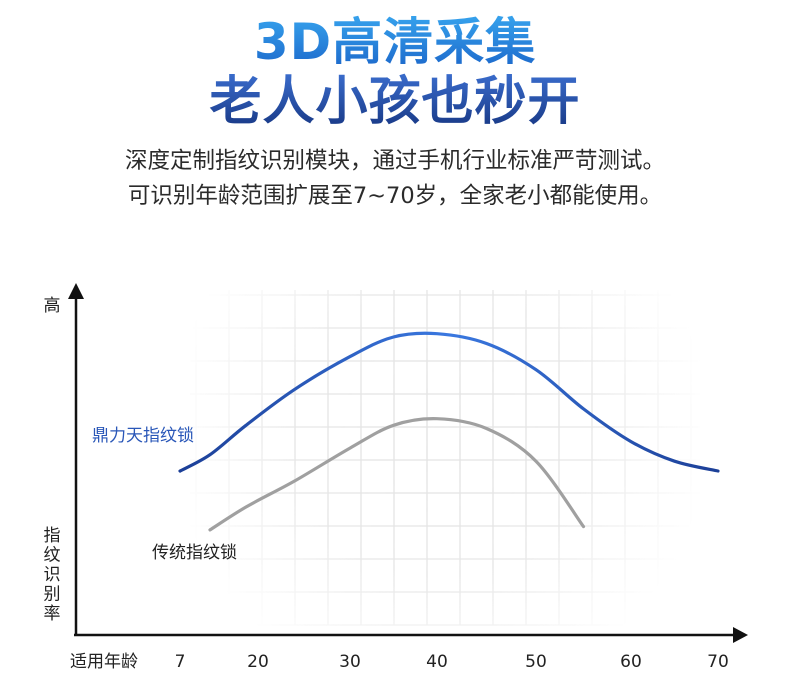 The image size is (790, 684). I want to click on series-line-dinglitian, so click(449, 402).